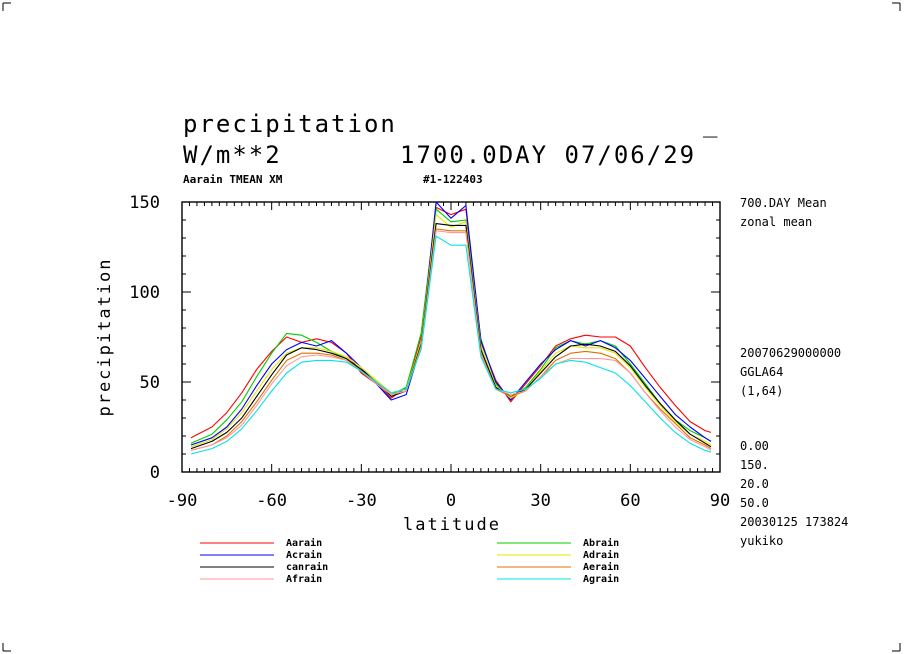 The image size is (904, 654). What do you see at coordinates (791, 353) in the screenshot?
I see `run-date: 20070629000000` at bounding box center [791, 353].